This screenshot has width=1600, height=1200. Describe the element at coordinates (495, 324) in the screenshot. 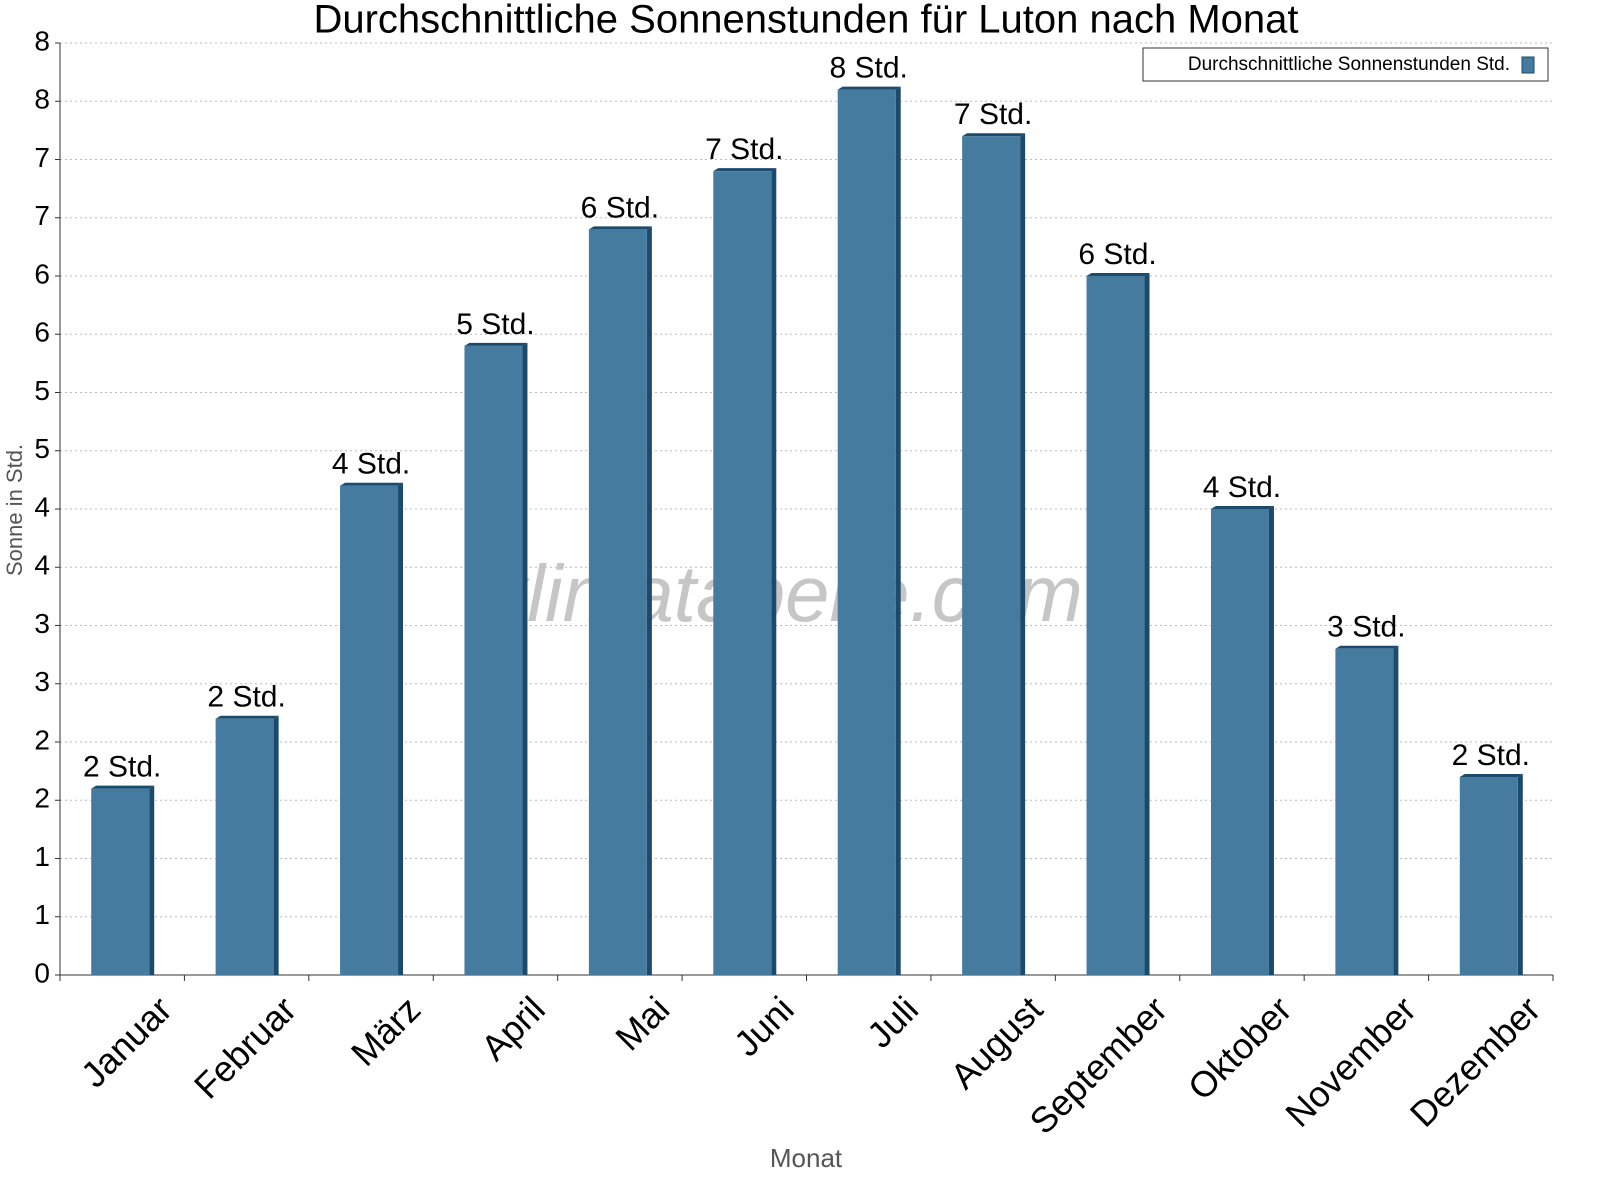

I see `data-label: 5 Std.` at that location.